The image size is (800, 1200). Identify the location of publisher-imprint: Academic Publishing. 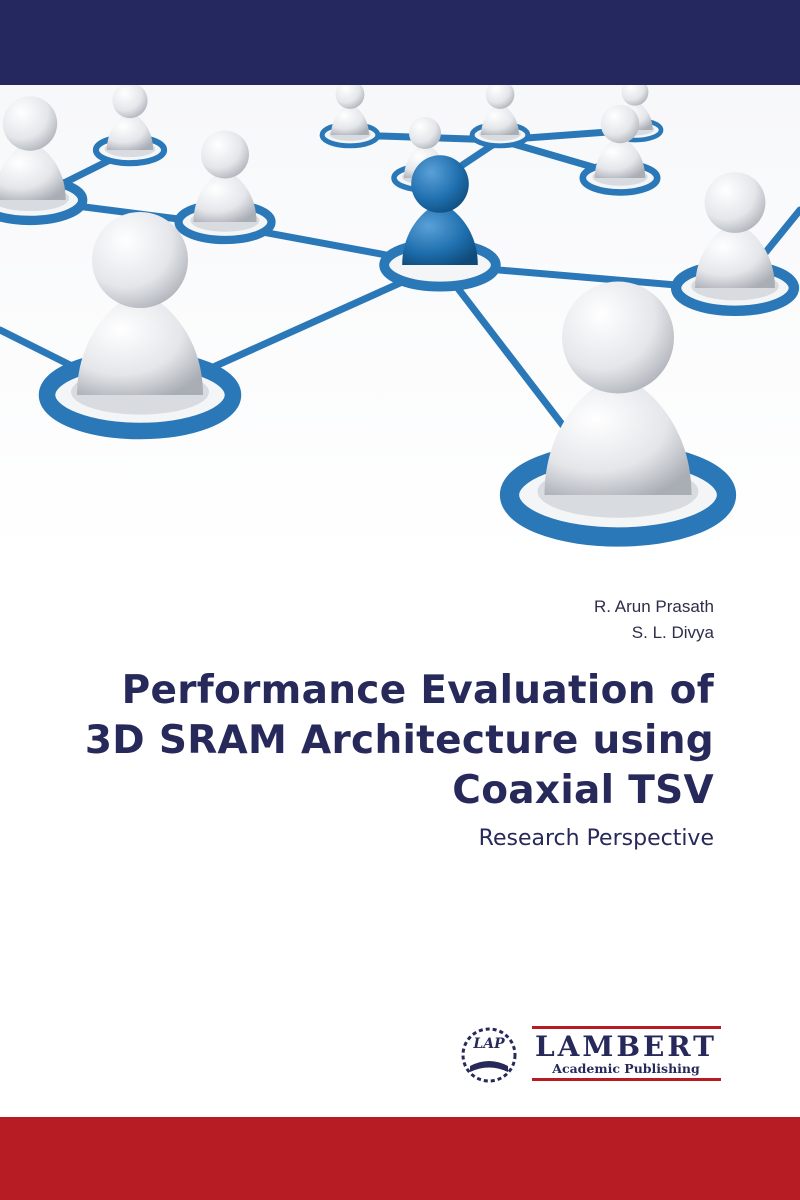
(625, 1068).